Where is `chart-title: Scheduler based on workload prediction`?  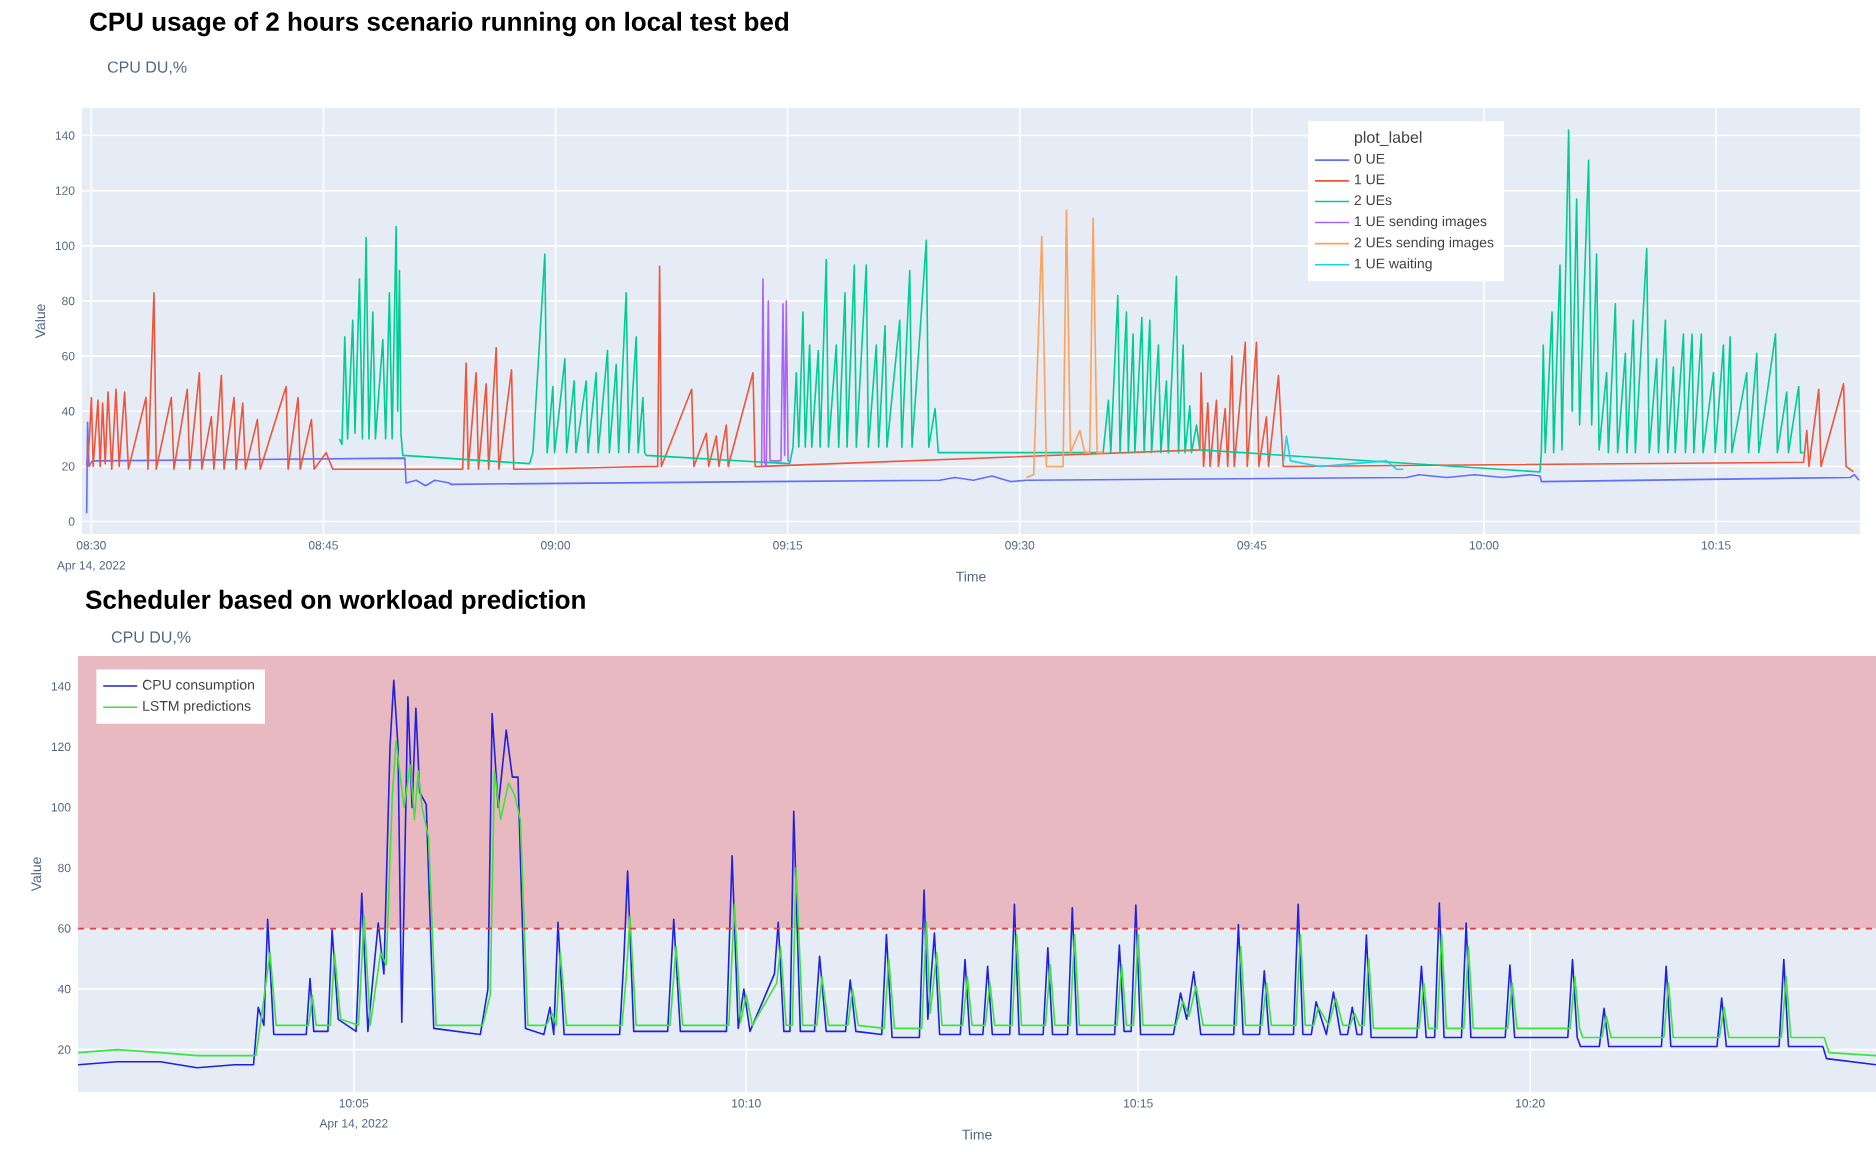 chart-title: Scheduler based on workload prediction is located at coordinates (335, 602).